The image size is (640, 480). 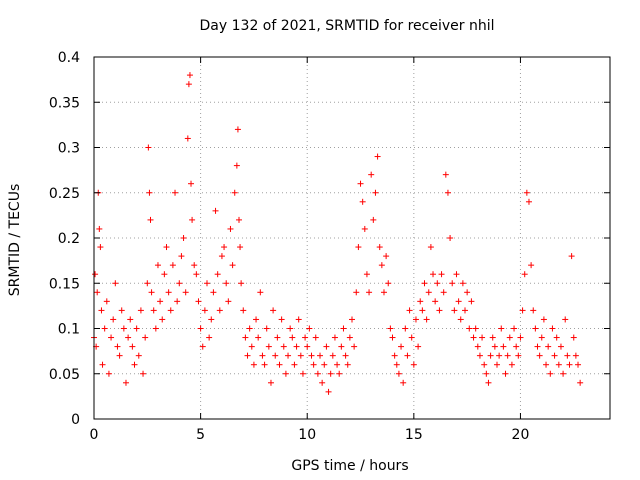 I want to click on x-tick-label: 5, so click(x=200, y=435).